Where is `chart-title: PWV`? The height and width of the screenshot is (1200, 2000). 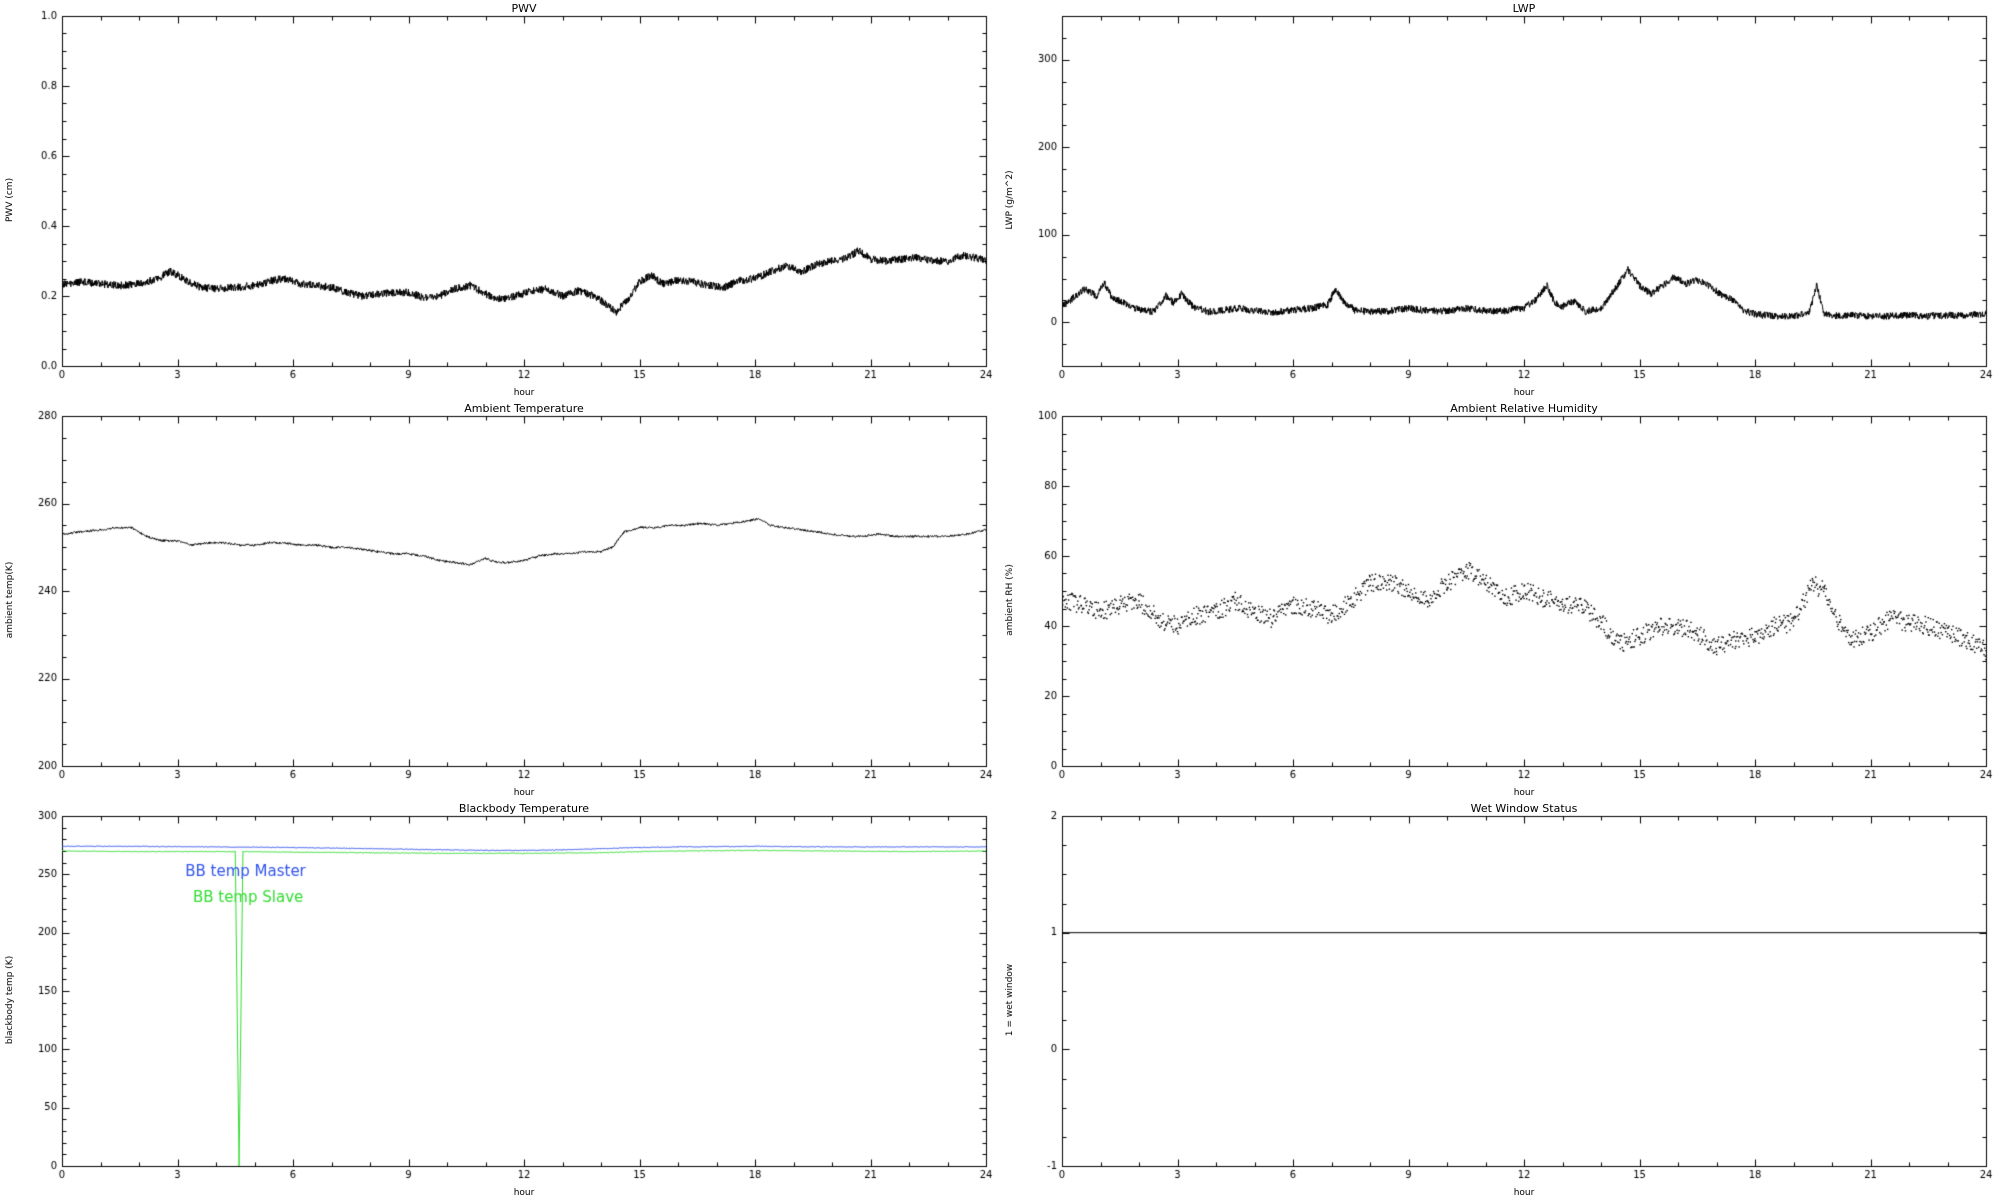
chart-title: PWV is located at coordinates (524, 8).